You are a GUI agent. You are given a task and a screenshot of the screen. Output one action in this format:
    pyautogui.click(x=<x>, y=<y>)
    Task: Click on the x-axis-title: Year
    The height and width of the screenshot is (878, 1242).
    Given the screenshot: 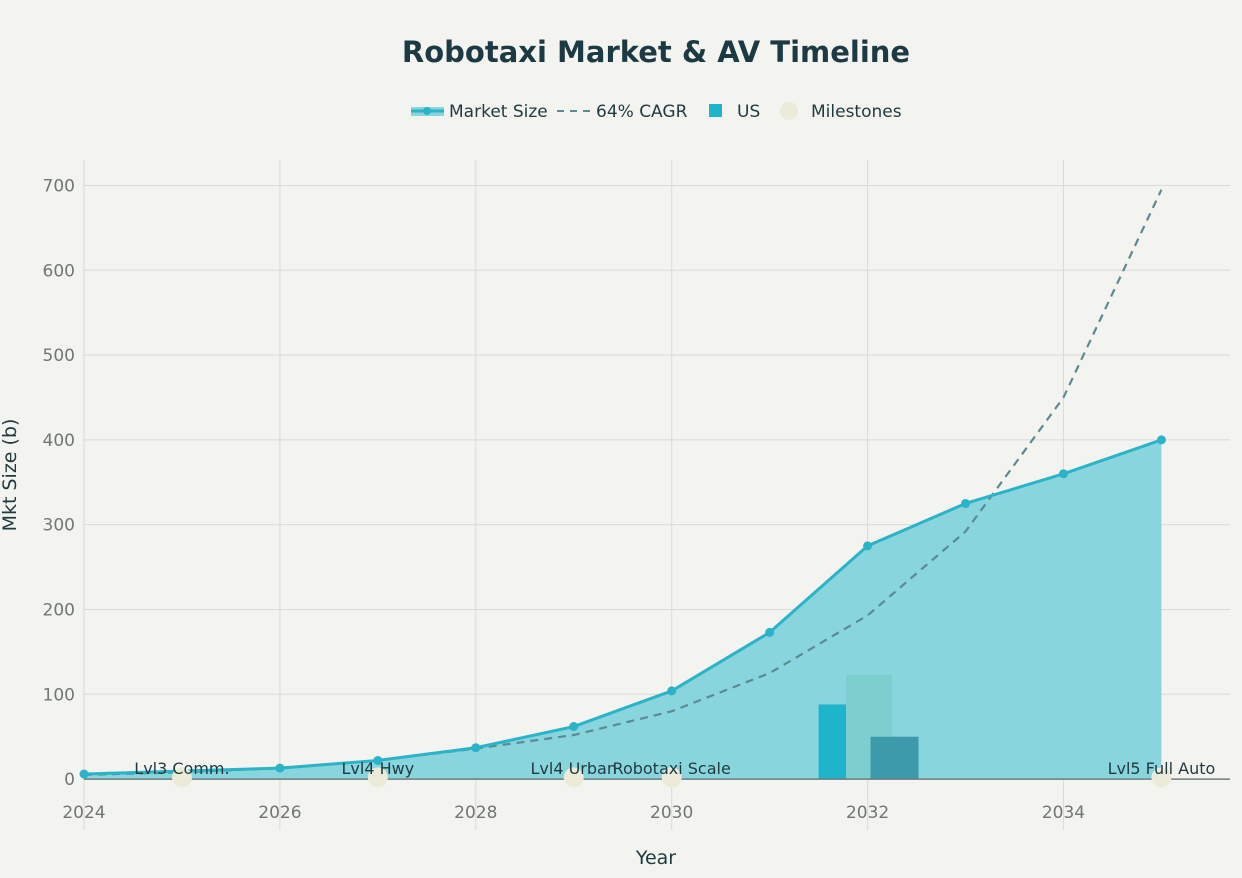 What is the action you would take?
    pyautogui.click(x=655, y=858)
    